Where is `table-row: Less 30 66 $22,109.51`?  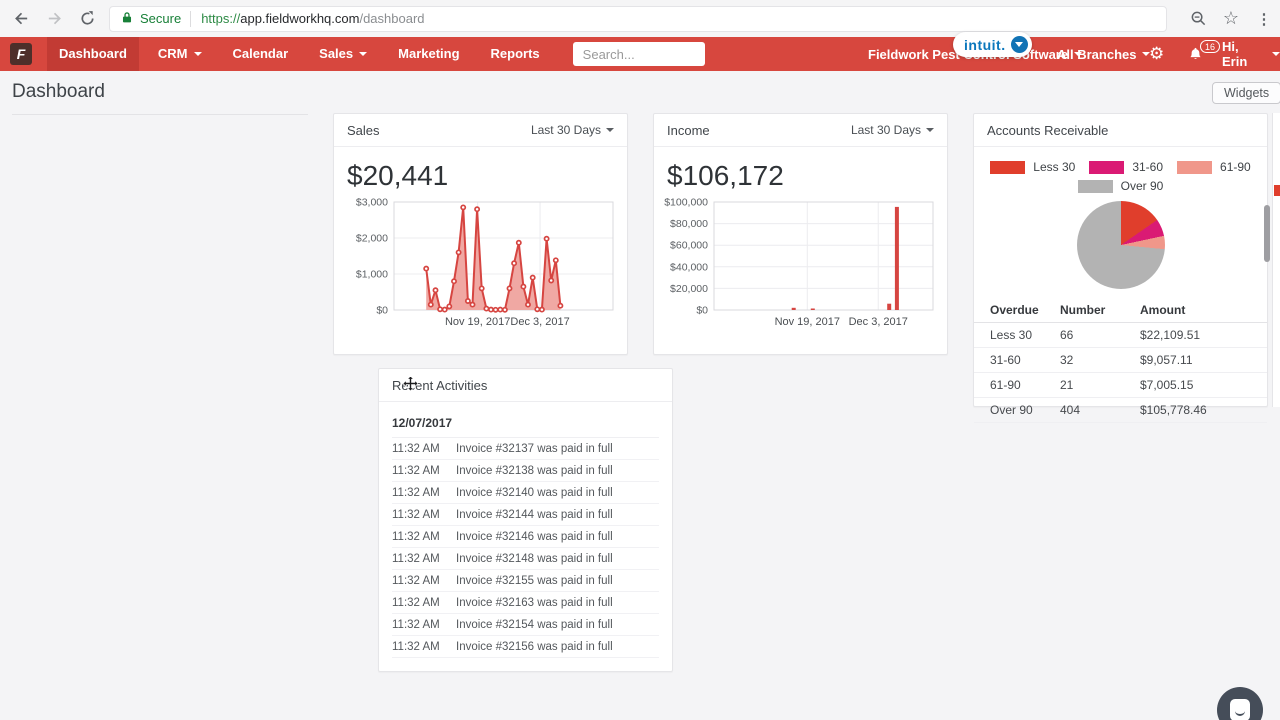 table-row: Less 30 66 $22,109.51 is located at coordinates (1120, 335).